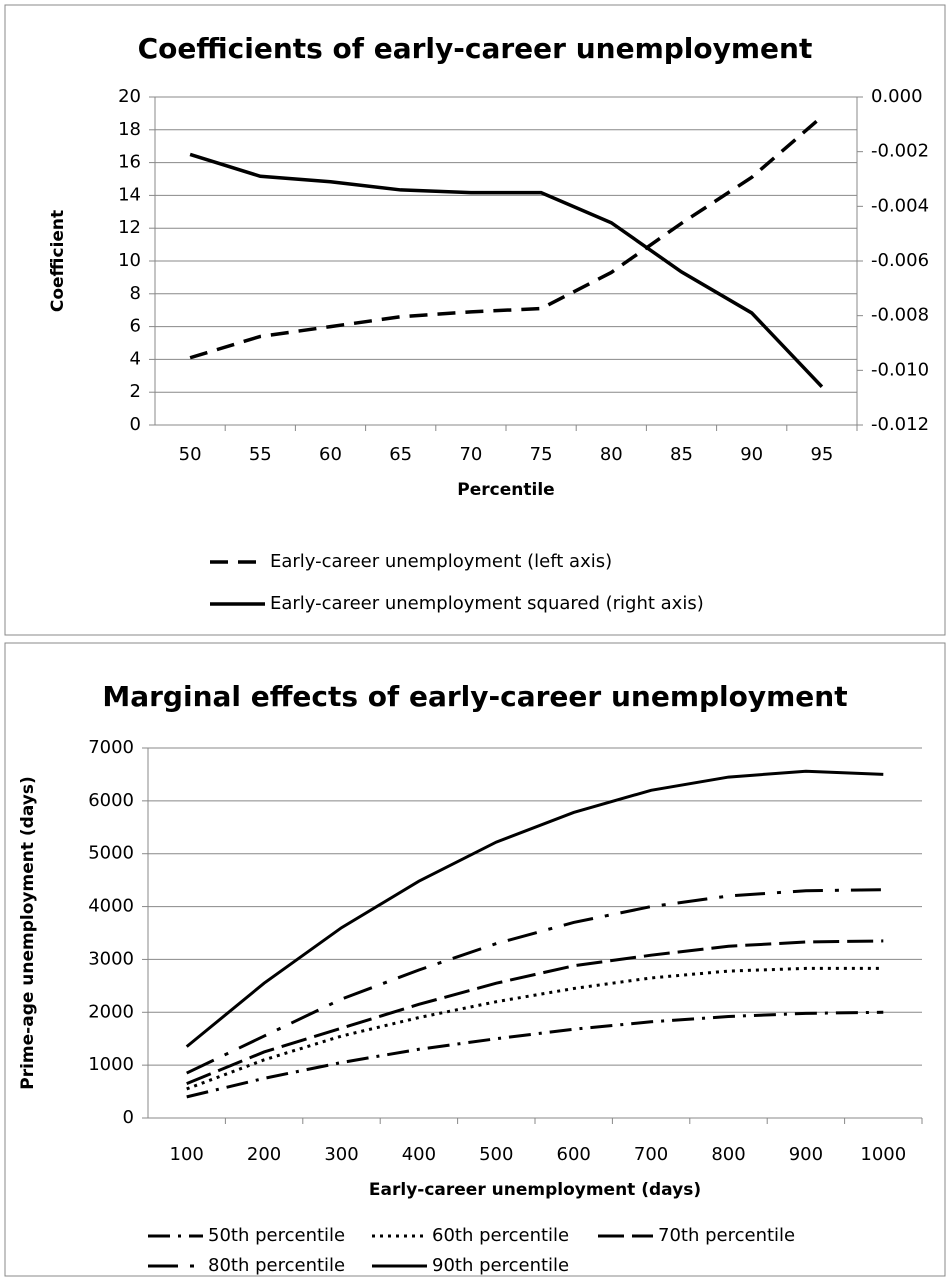 The image size is (950, 1279). What do you see at coordinates (806, 1154) in the screenshot?
I see `x-tick-label: 900` at bounding box center [806, 1154].